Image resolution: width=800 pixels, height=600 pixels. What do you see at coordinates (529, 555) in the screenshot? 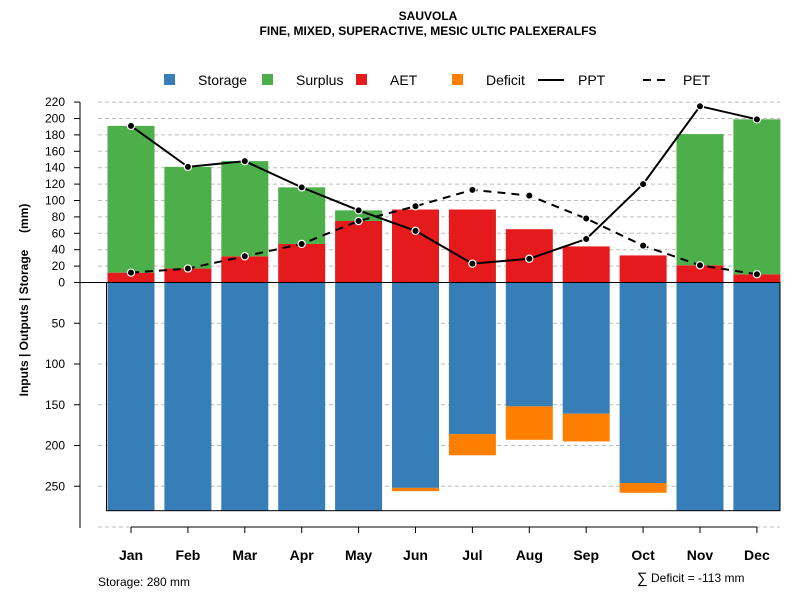
I see `x-tick-label: Aug` at bounding box center [529, 555].